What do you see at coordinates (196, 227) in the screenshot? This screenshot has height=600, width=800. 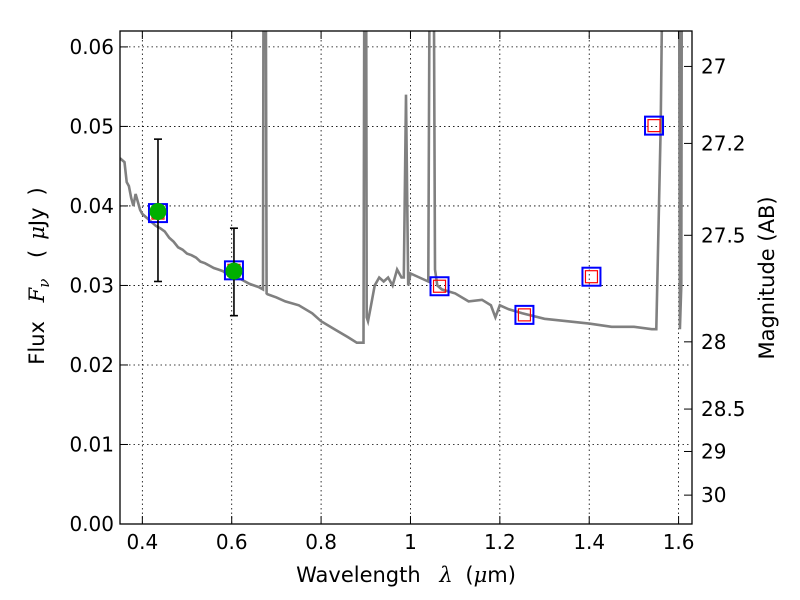 I see `observed-points` at bounding box center [196, 227].